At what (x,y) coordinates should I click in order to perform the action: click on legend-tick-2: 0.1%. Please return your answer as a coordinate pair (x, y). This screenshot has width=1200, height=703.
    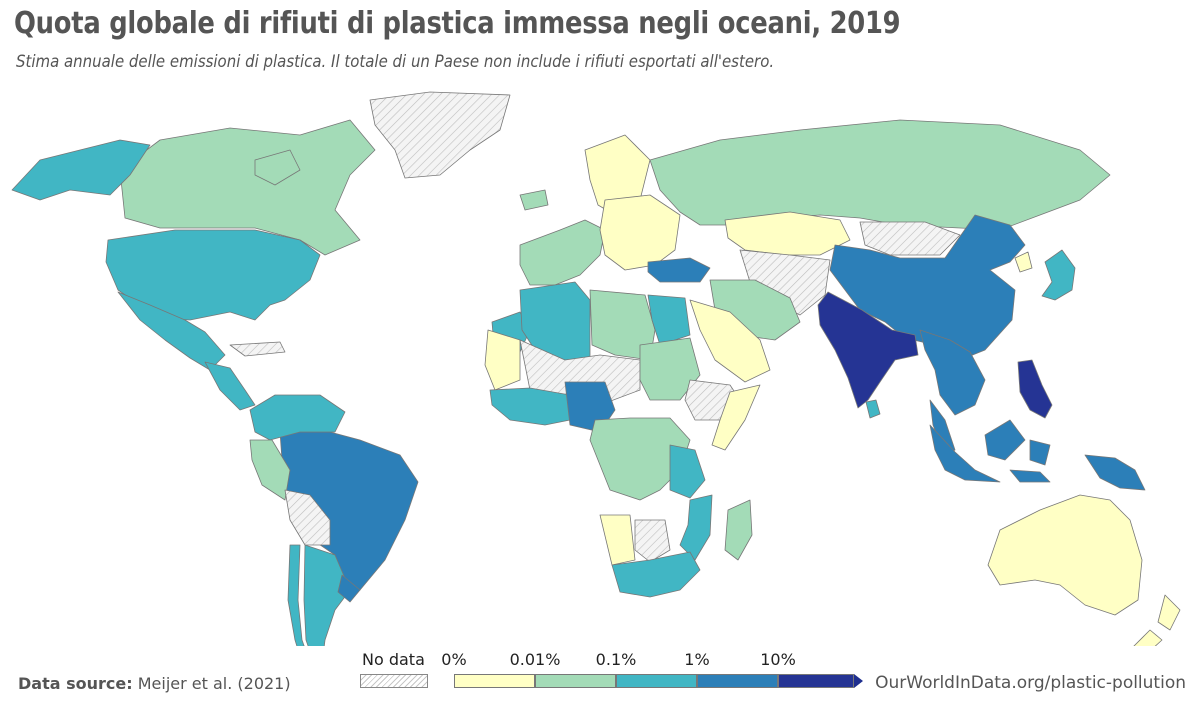
    Looking at the image, I should click on (616, 659).